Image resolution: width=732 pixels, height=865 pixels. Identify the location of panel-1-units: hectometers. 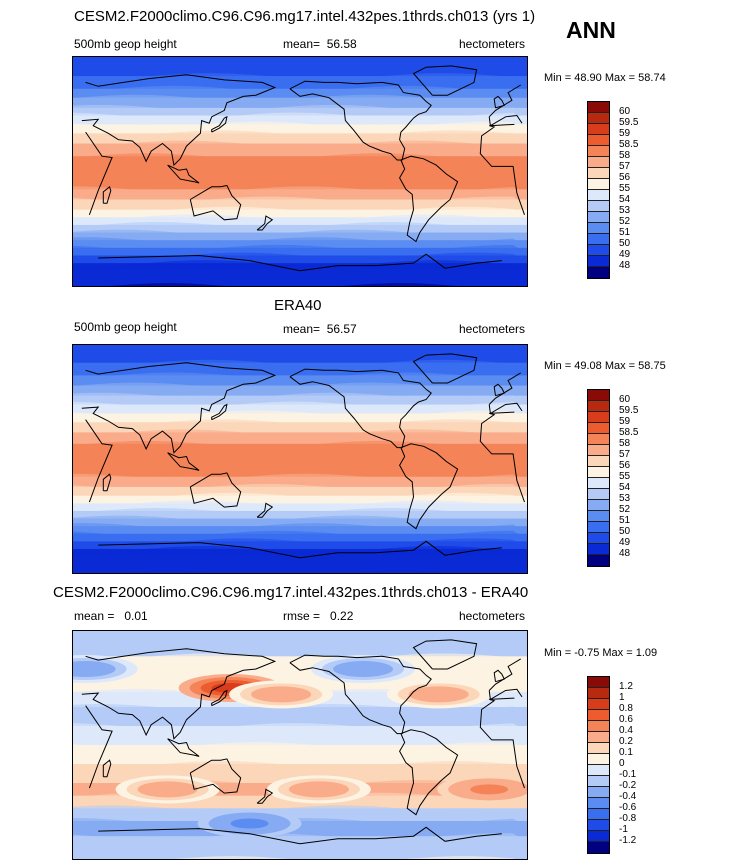
(492, 44).